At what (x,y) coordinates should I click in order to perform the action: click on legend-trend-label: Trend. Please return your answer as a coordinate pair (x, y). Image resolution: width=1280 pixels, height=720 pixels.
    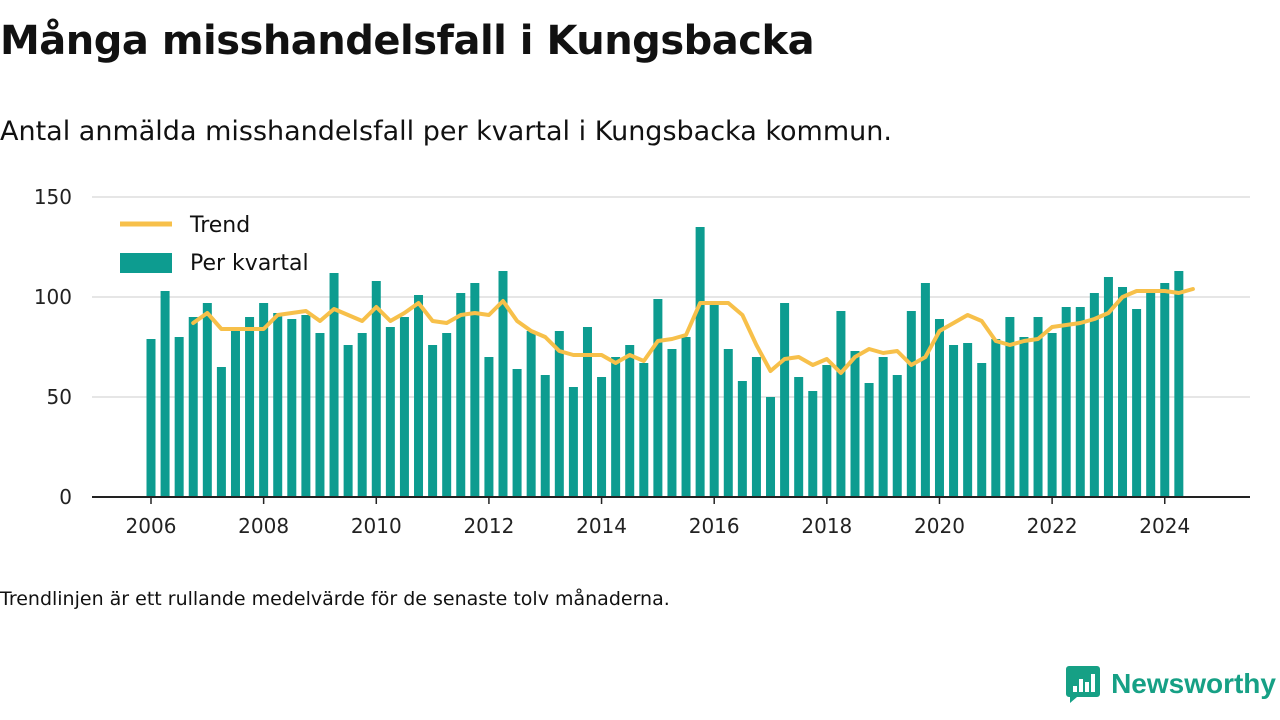
    Looking at the image, I should click on (219, 225).